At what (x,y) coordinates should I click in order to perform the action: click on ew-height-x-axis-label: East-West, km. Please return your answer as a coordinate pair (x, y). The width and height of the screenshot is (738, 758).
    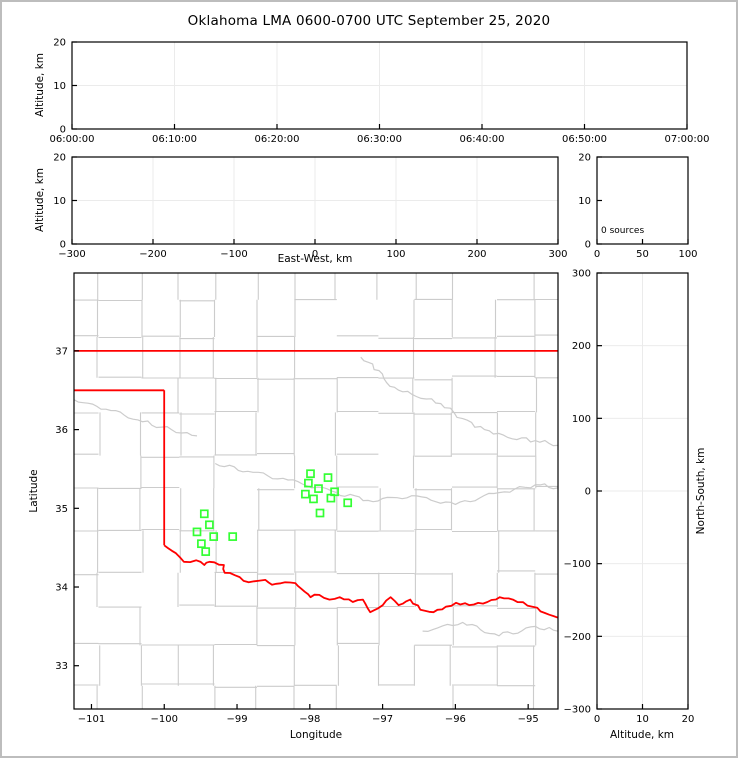
    Looking at the image, I should click on (315, 259).